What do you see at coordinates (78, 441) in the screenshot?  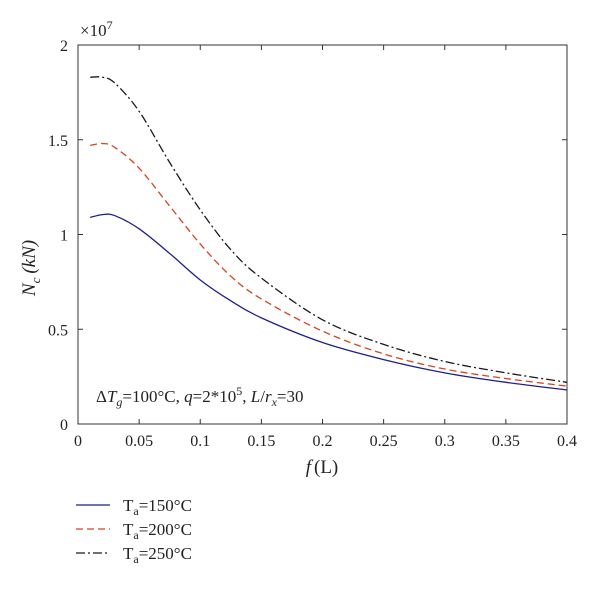 I see `x-tick-label: 0` at bounding box center [78, 441].